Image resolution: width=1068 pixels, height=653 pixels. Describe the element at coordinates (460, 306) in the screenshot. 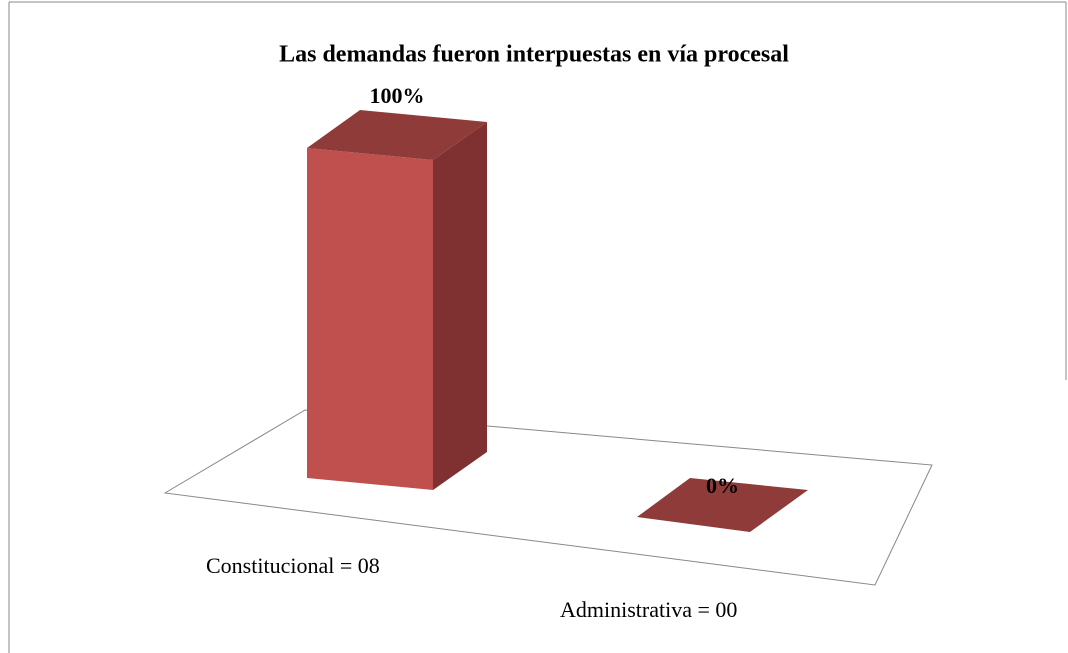

I see `bar-side` at that location.